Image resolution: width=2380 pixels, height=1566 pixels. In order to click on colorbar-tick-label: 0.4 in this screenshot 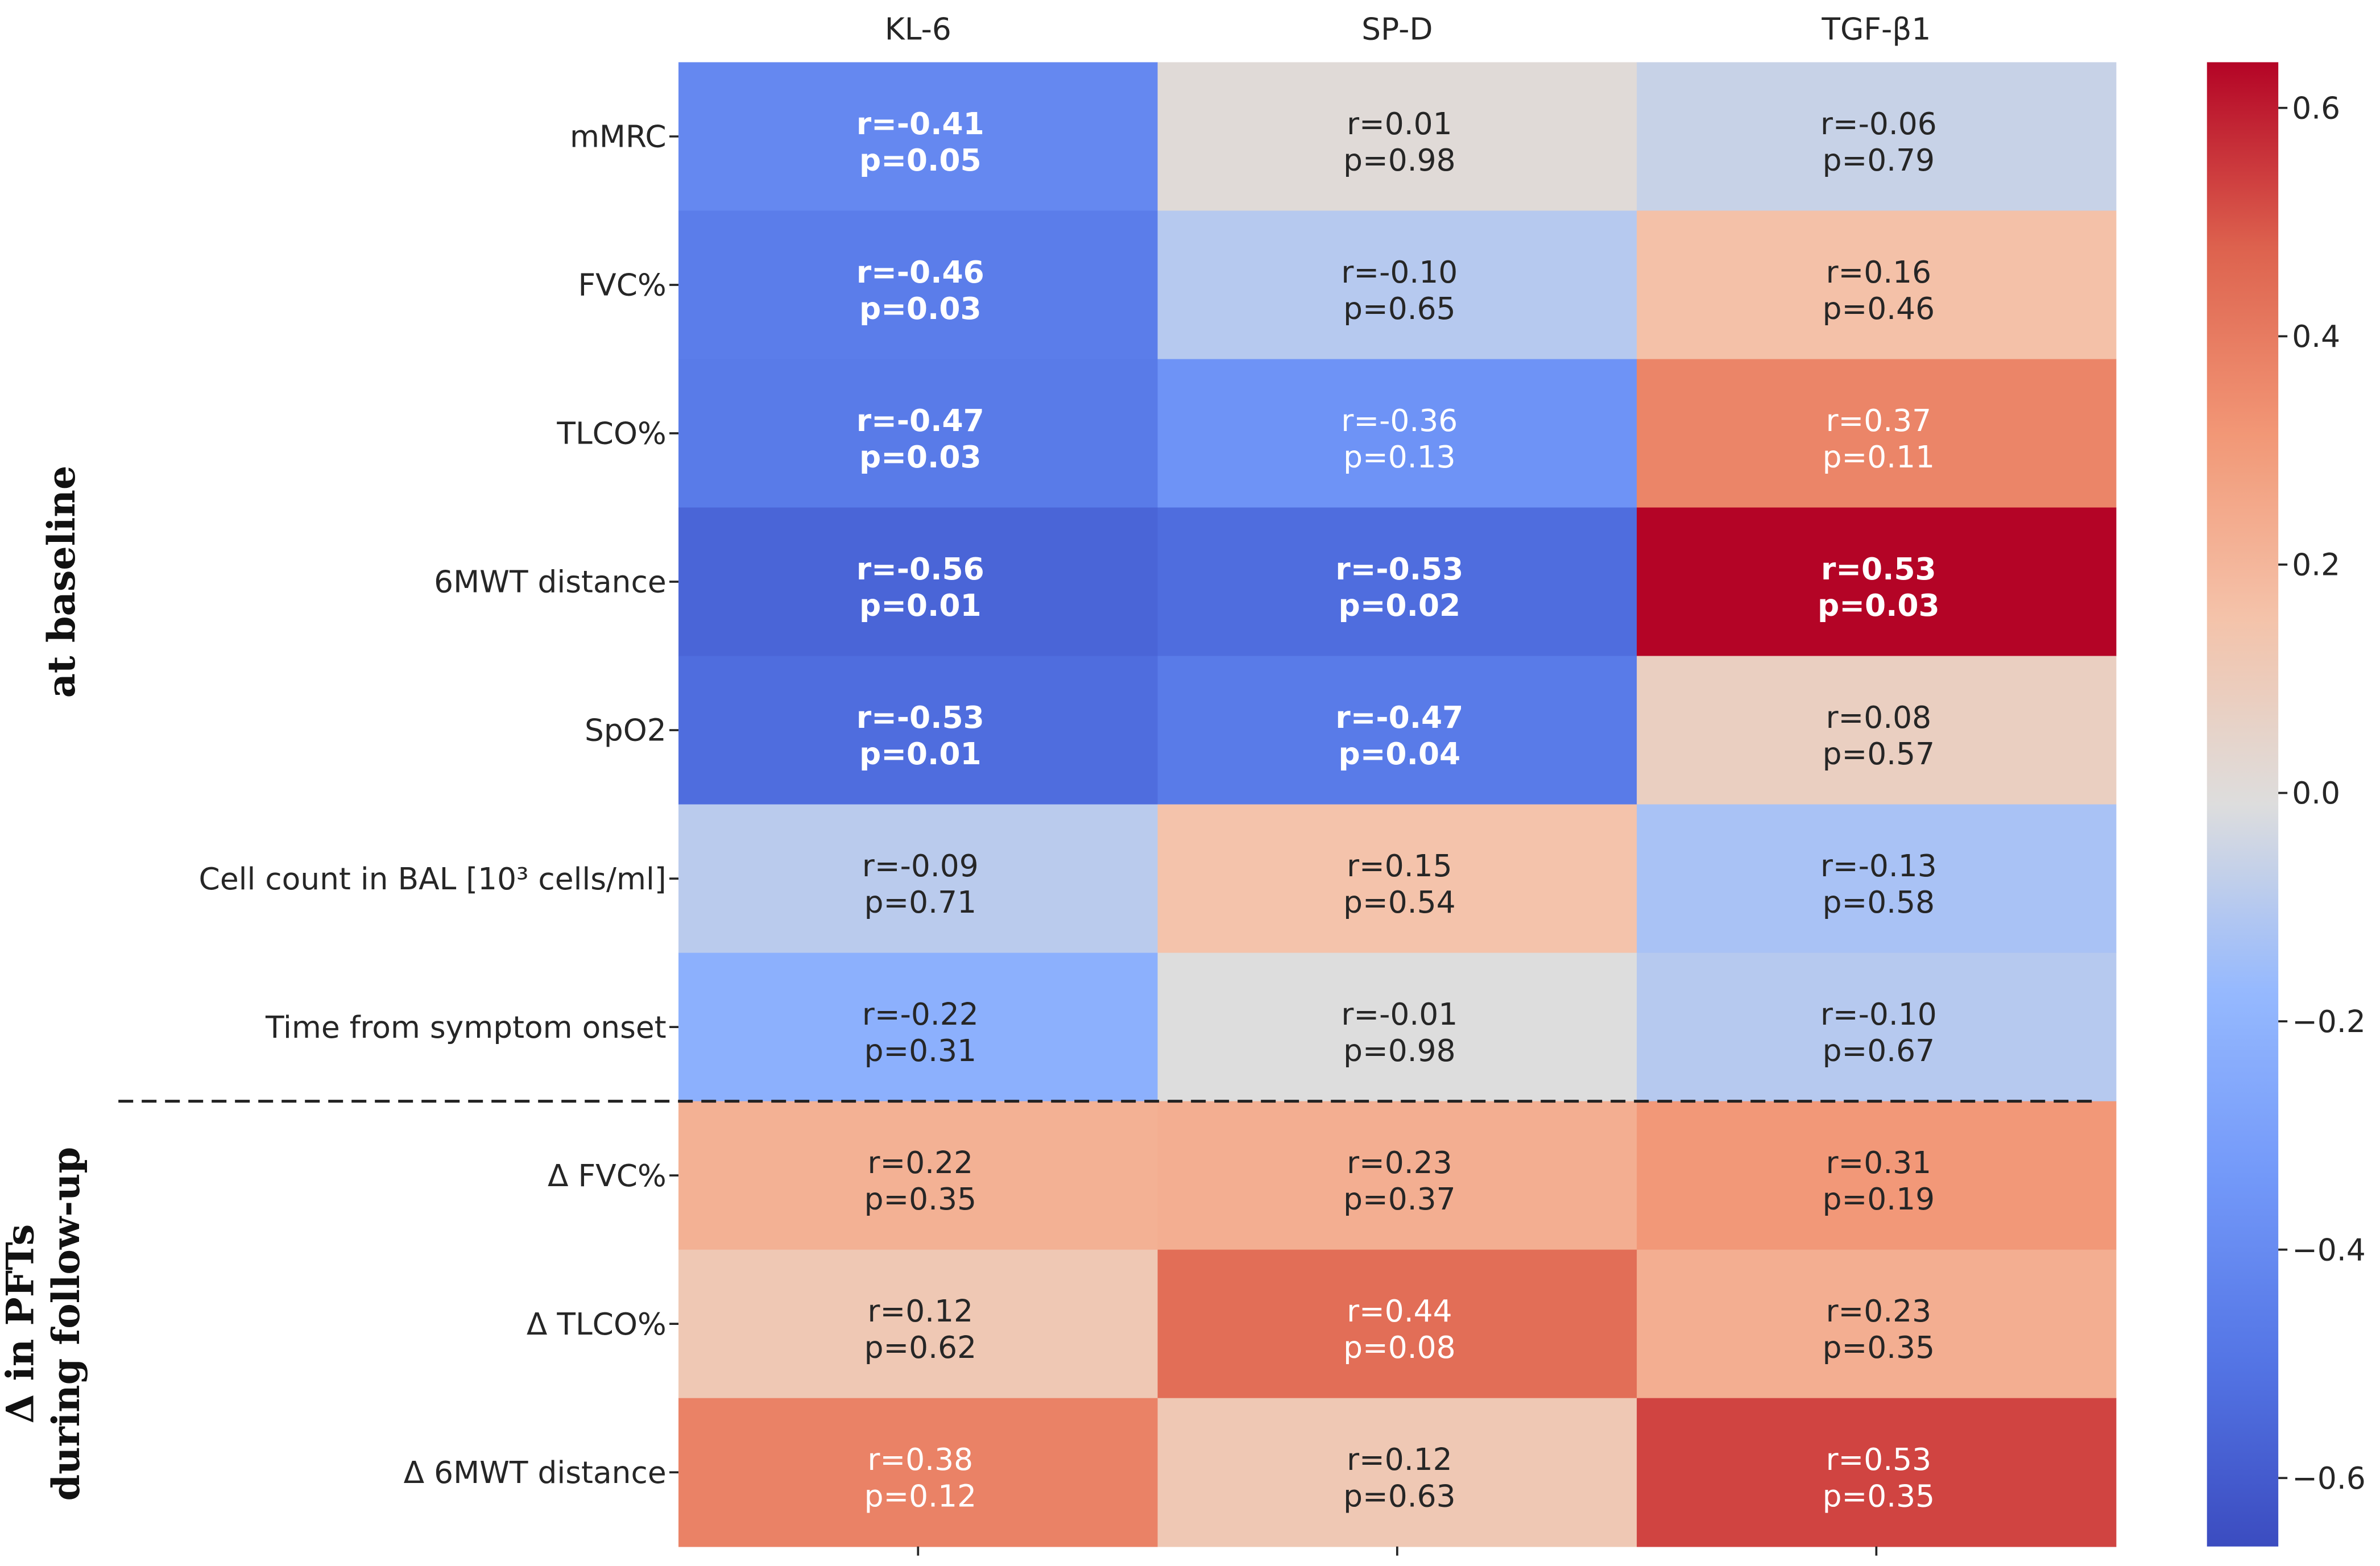, I will do `click(2316, 336)`.